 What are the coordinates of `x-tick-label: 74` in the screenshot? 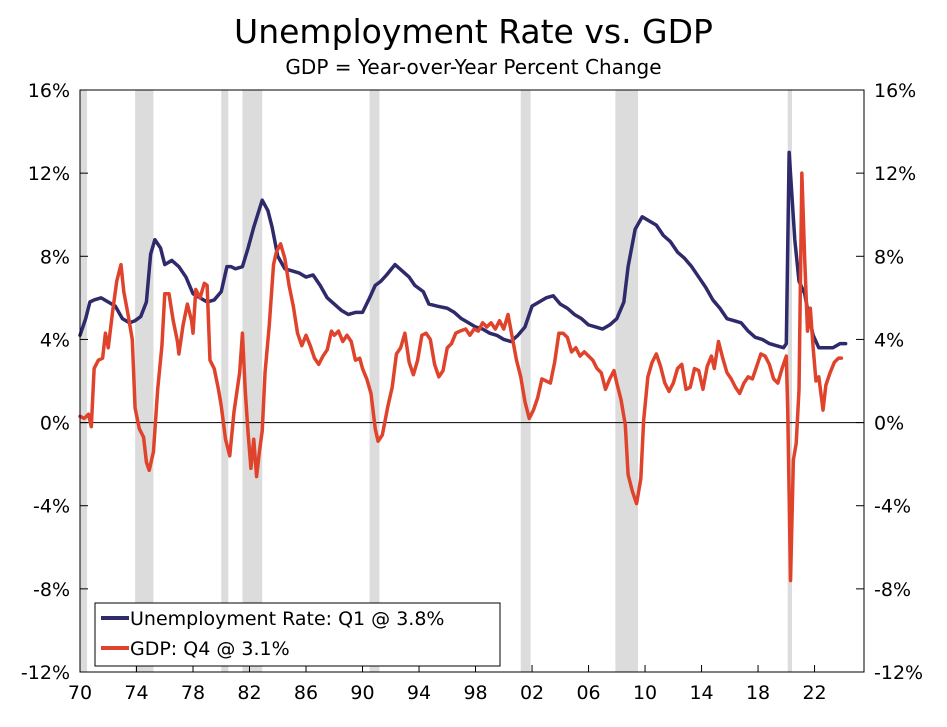 It's located at (136, 693).